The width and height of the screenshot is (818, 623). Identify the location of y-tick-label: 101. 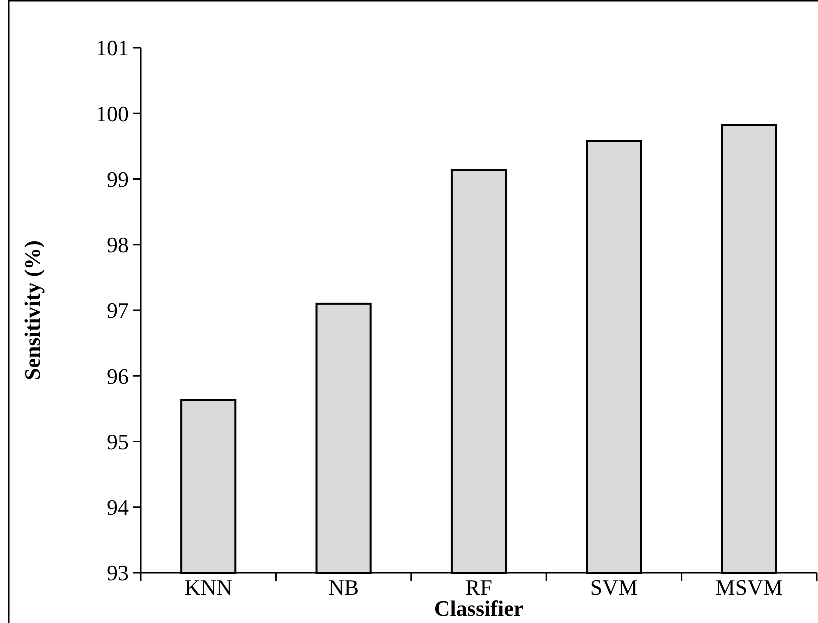
(112, 48).